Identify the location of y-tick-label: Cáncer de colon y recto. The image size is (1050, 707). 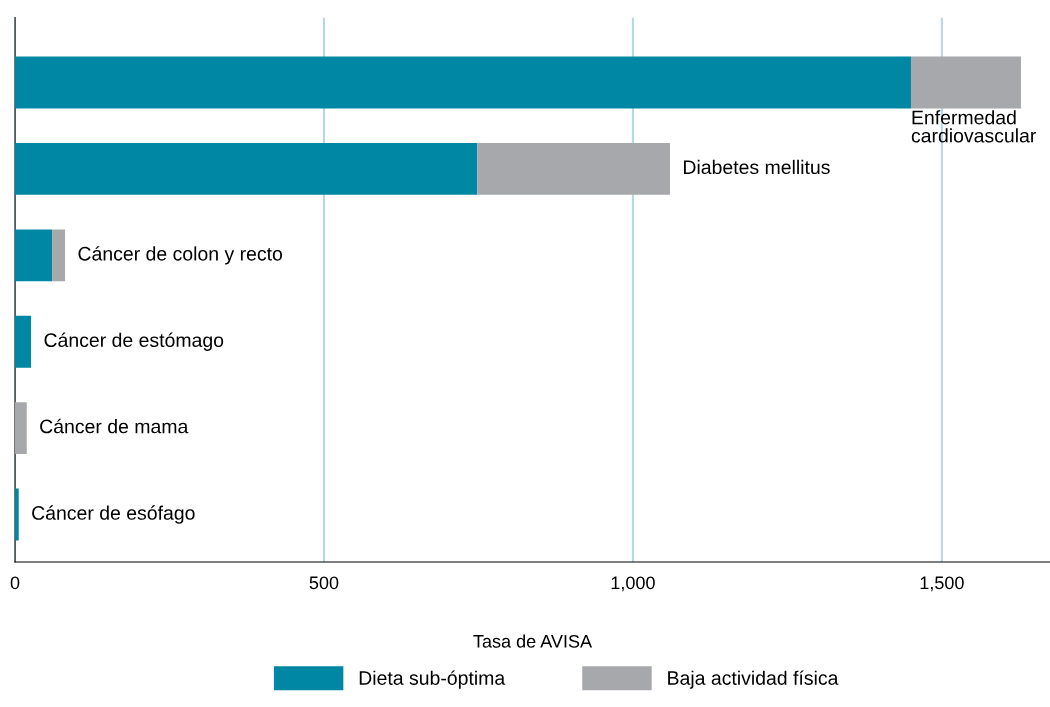
(180, 255).